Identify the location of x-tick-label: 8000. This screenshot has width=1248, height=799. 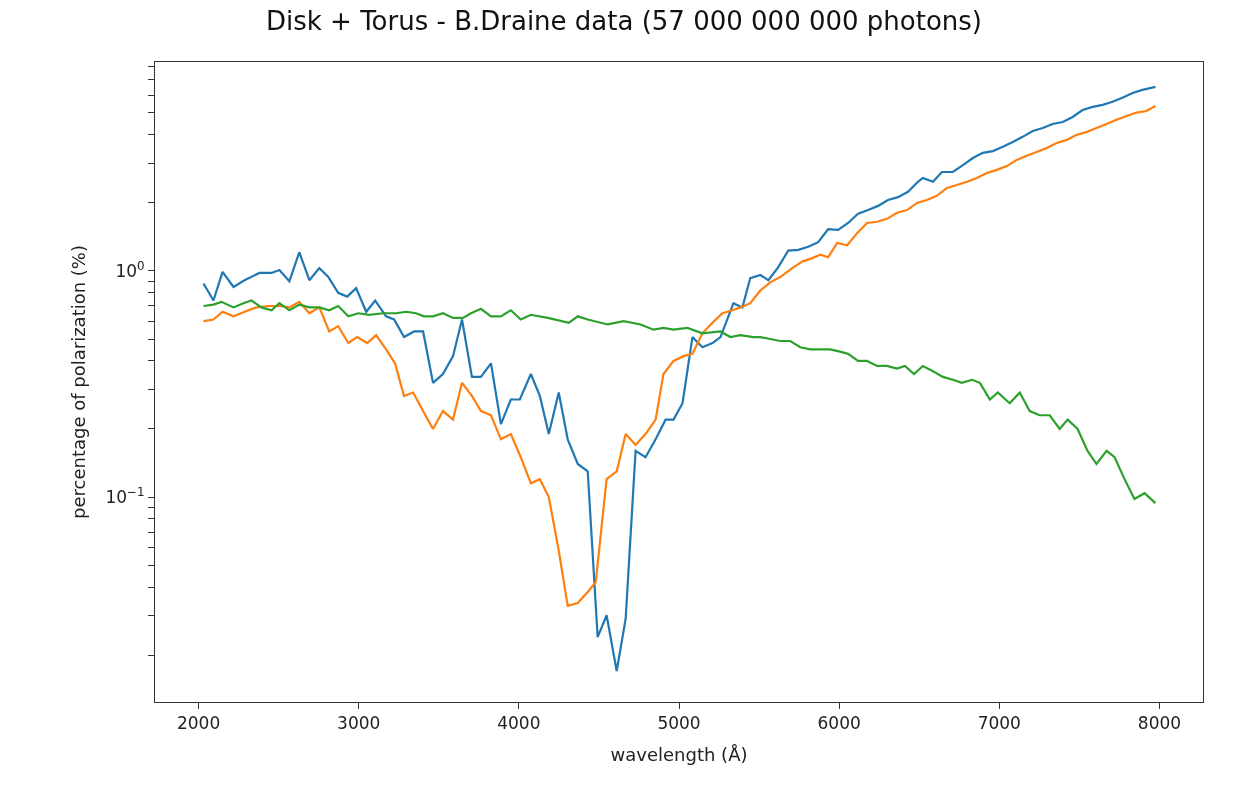
(1159, 723).